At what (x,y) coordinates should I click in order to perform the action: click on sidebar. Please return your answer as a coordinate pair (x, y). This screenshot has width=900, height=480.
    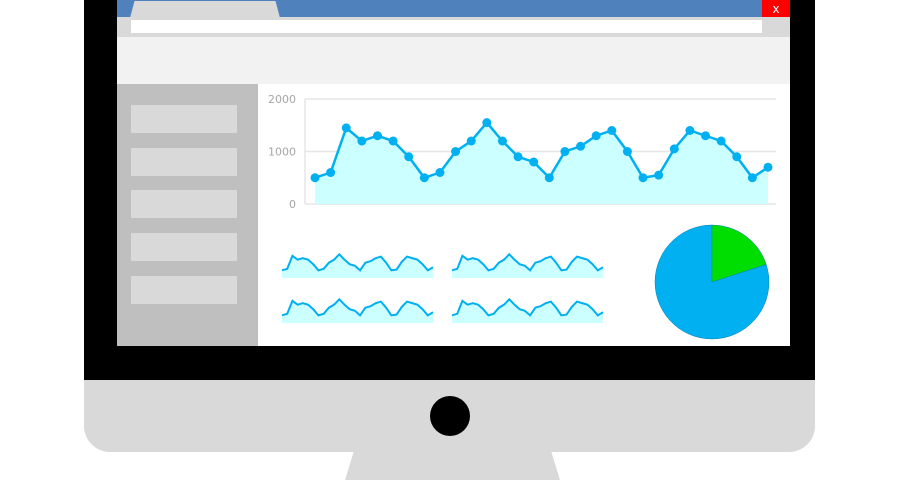
    Looking at the image, I should click on (187, 215).